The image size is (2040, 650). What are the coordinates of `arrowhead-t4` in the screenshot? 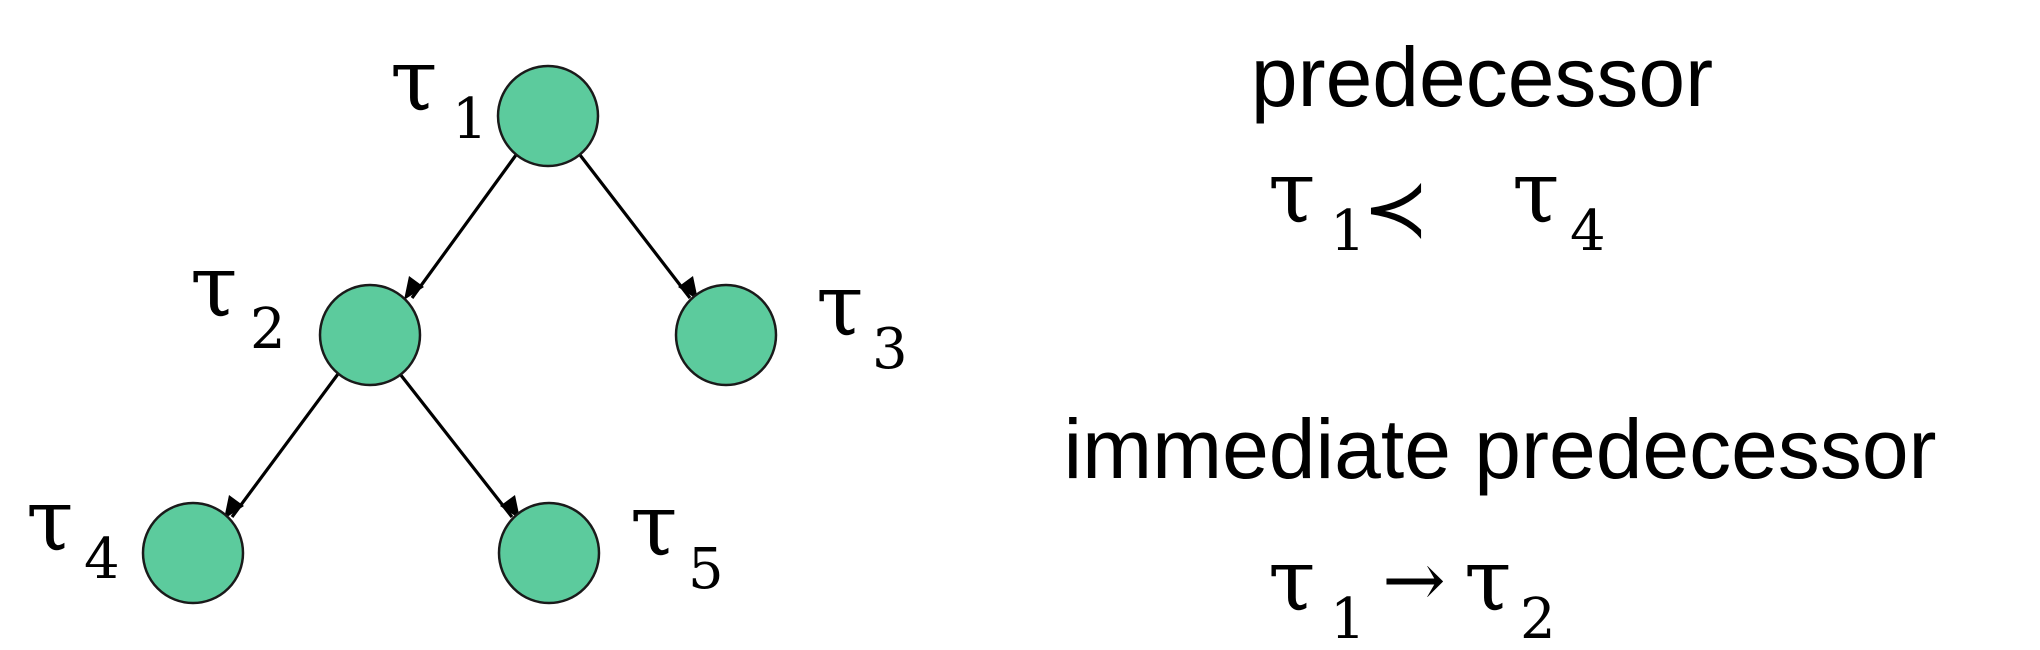 It's located at (234, 507).